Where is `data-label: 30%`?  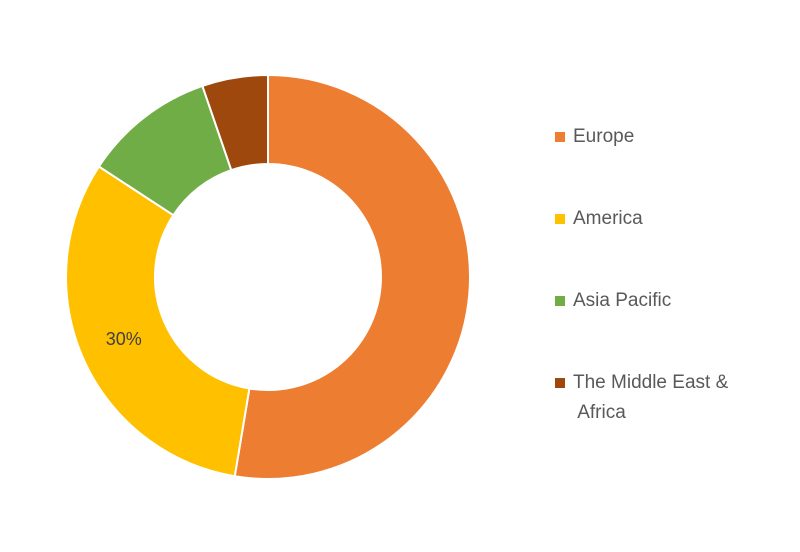
data-label: 30% is located at coordinates (124, 339).